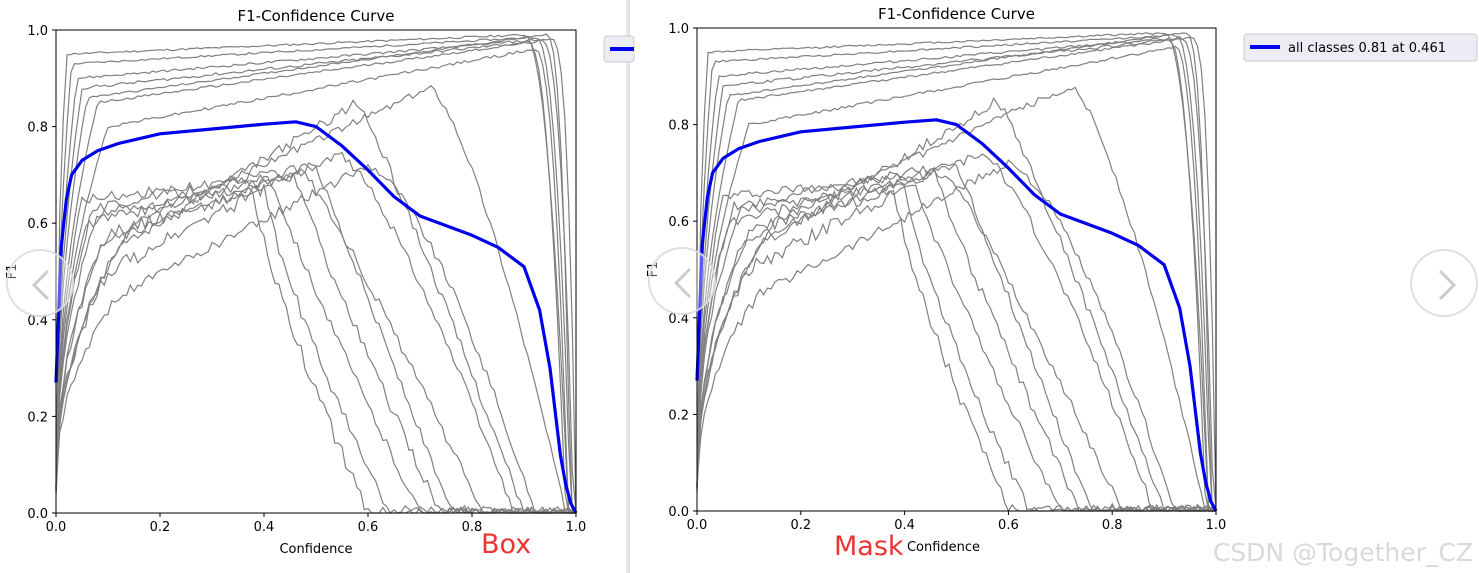  What do you see at coordinates (628, 286) in the screenshot?
I see `panel-divider` at bounding box center [628, 286].